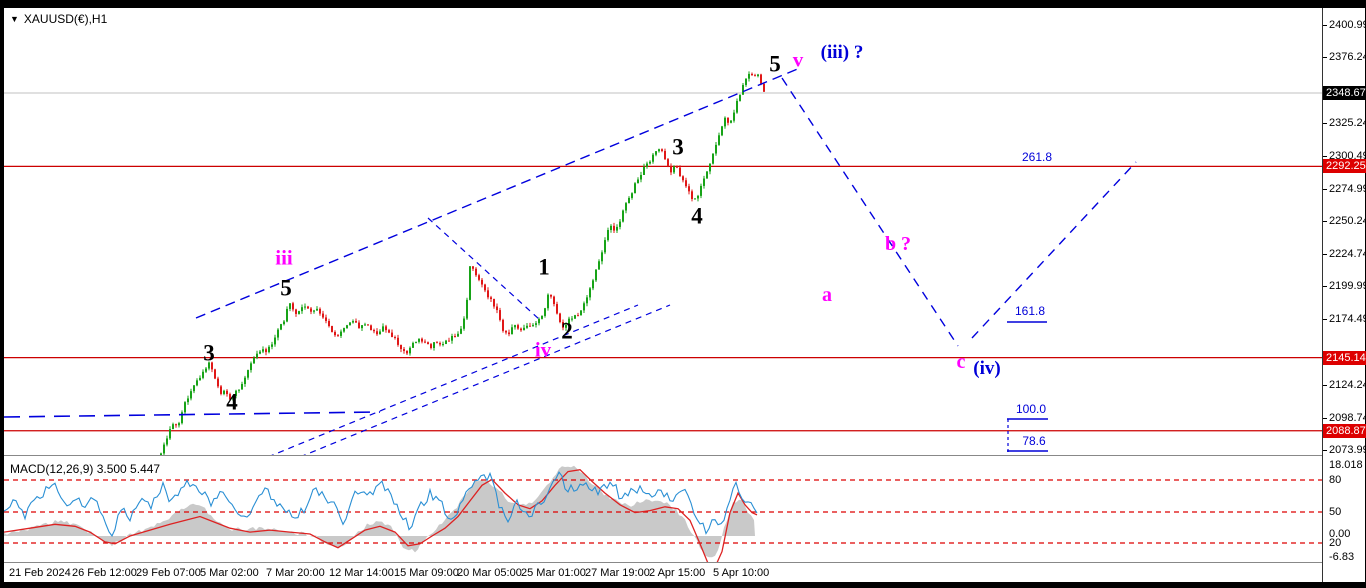 This screenshot has height=588, width=1366. Describe the element at coordinates (1344, 357) in the screenshot. I see `level-price-label: 2145.14` at that location.